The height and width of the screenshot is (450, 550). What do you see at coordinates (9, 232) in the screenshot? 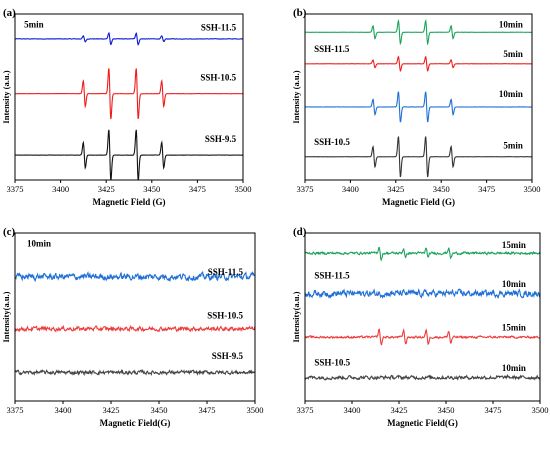
I see `panel-label: (c)` at bounding box center [9, 232].